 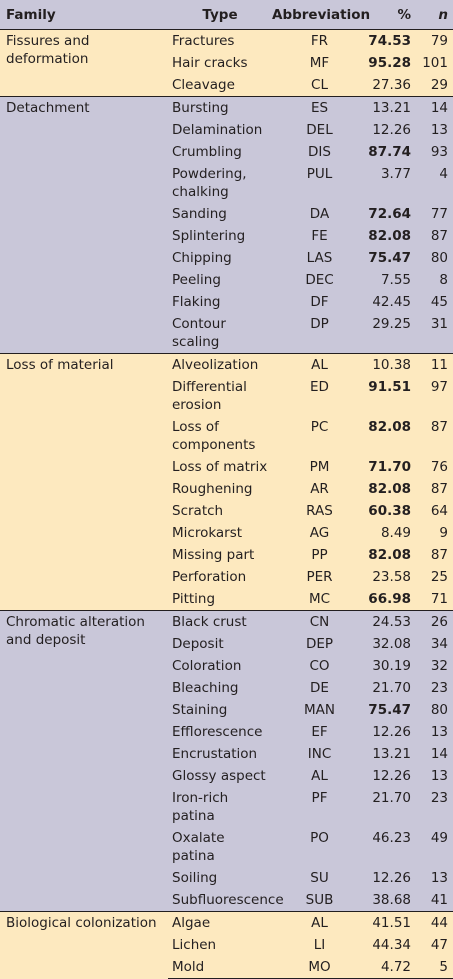 I want to click on percent-cell: 75.47, so click(x=389, y=710).